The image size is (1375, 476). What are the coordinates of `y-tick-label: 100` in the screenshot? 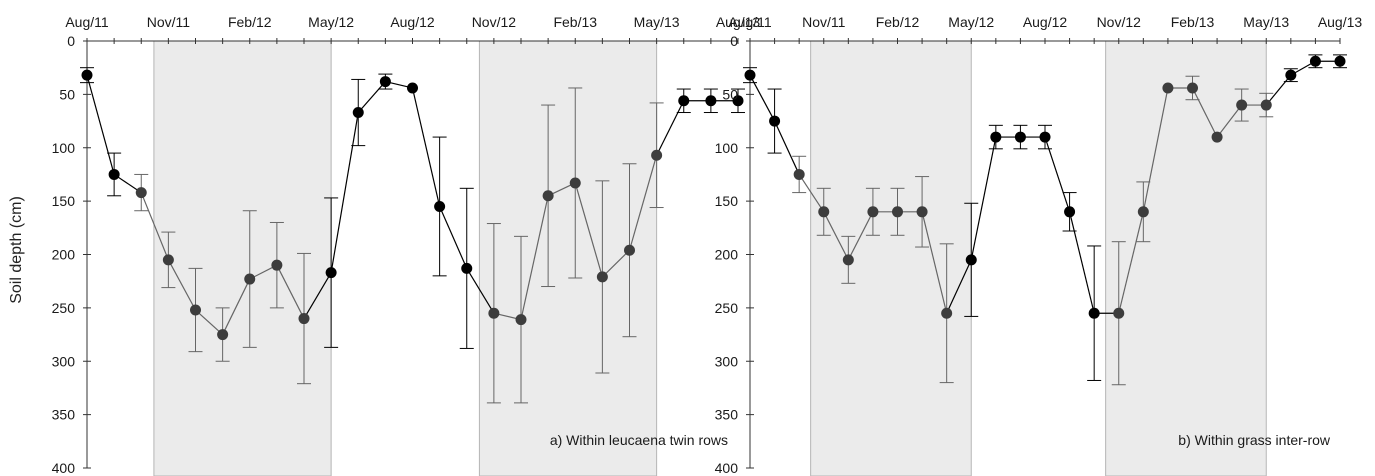 It's located at (727, 148).